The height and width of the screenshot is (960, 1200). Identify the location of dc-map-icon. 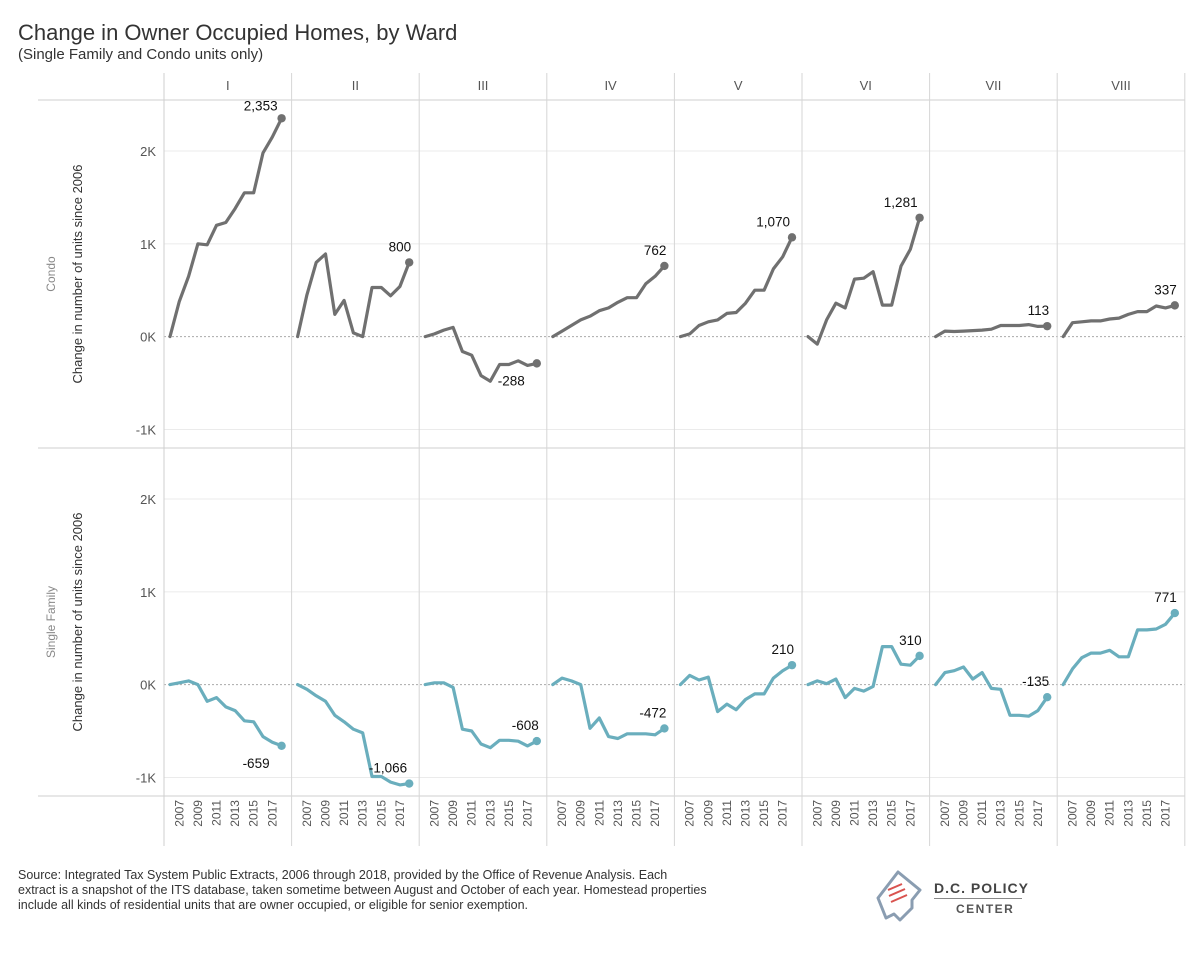
(899, 896).